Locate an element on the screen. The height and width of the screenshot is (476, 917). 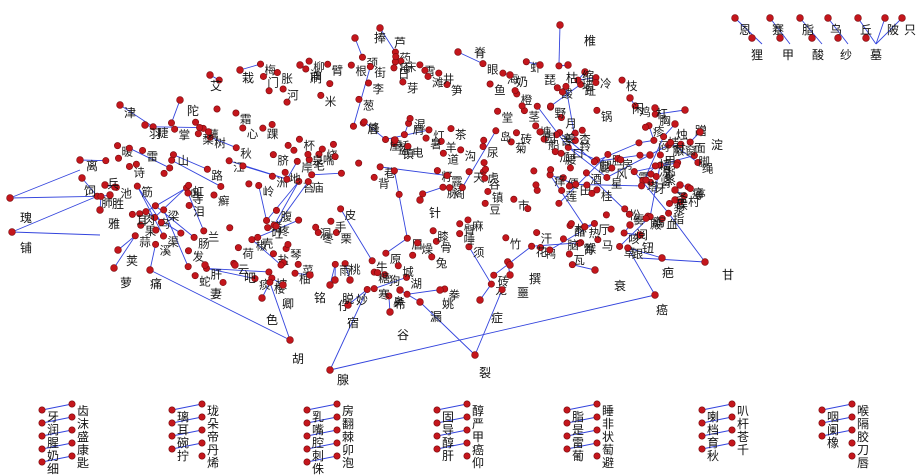
node-label: 掌 is located at coordinates (185, 135).